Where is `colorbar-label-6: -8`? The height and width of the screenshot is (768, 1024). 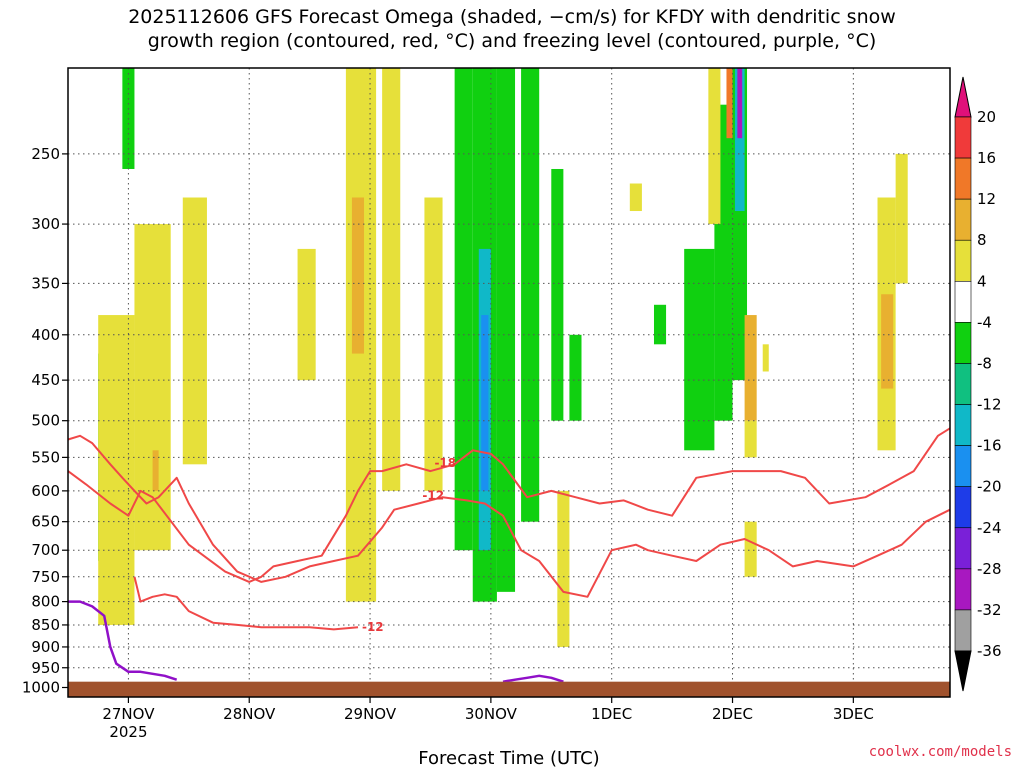
colorbar-label-6: -8 is located at coordinates (984, 363).